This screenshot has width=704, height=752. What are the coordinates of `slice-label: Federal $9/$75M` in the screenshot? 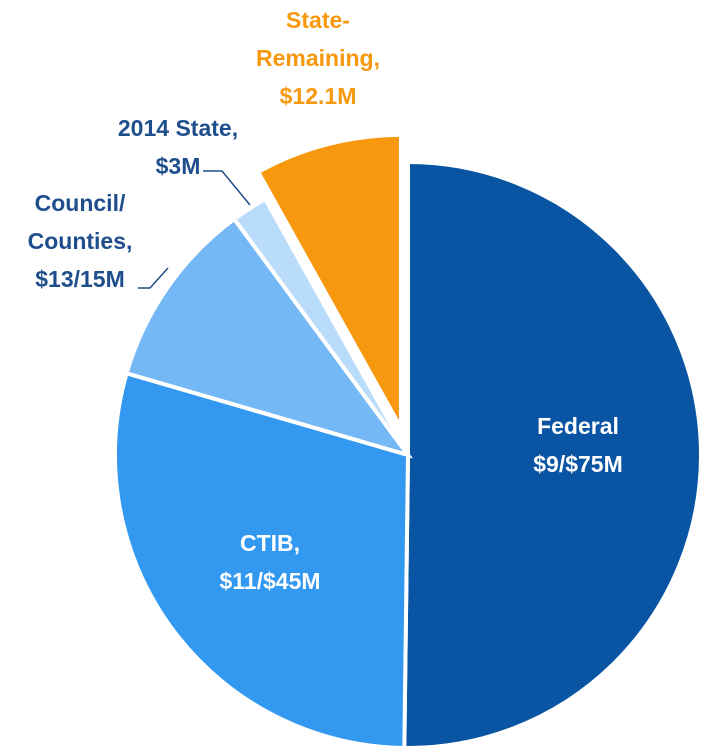 It's located at (578, 445).